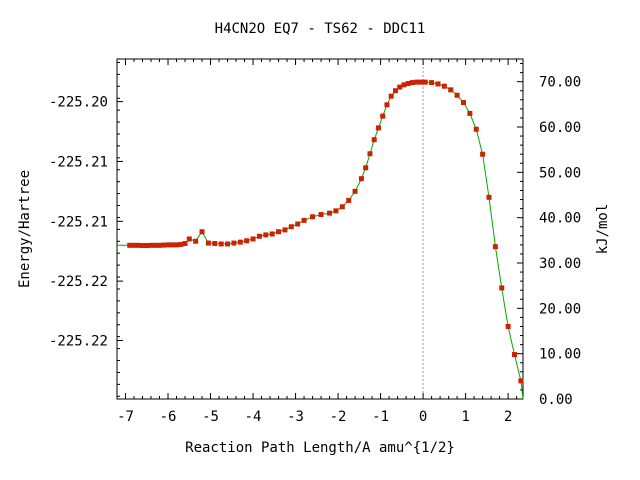 This screenshot has height=480, width=640. Describe the element at coordinates (560, 241) in the screenshot. I see `y-right-tick-labels: 0.00 10.00 20.00 30.00 40.00 50.00 60.00 70.00` at that location.